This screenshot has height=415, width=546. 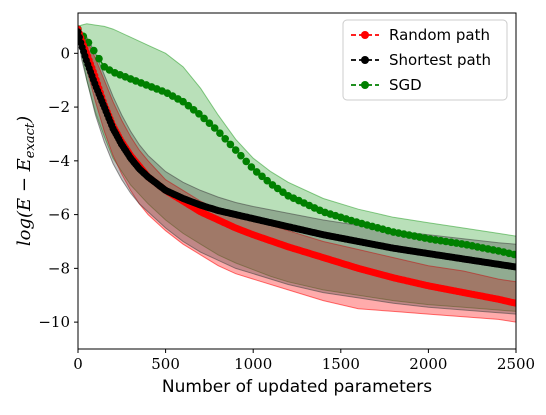 What do you see at coordinates (297, 387) in the screenshot?
I see `x-axis-label: Number of updated parameters` at bounding box center [297, 387].